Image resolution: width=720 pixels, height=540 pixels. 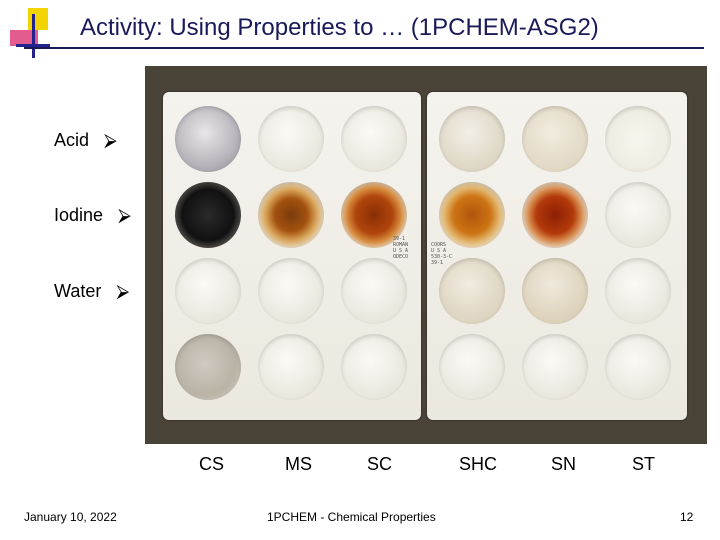 I want to click on column-label-sn: SN, so click(x=564, y=464).